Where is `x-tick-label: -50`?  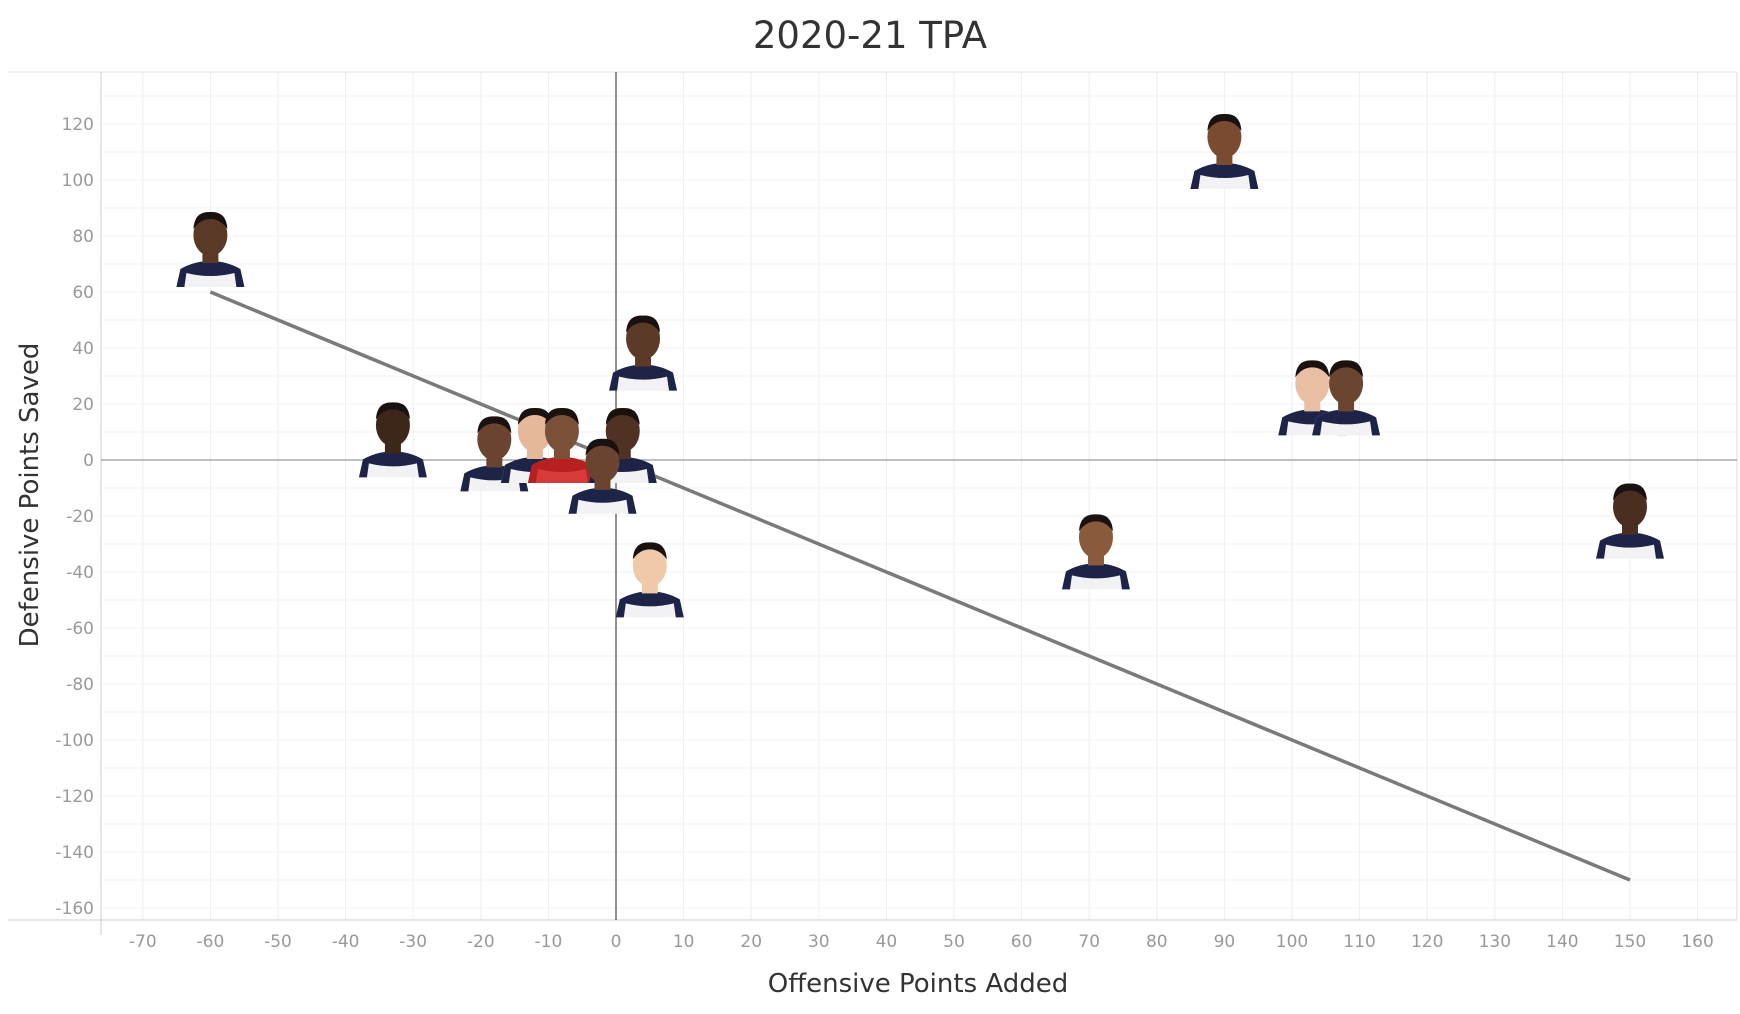 x-tick-label: -50 is located at coordinates (278, 942).